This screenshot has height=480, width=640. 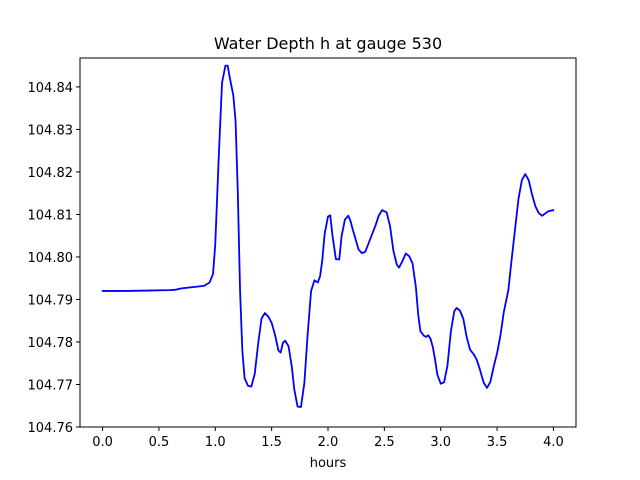 I want to click on y-tick-label: 104.82, so click(x=51, y=173).